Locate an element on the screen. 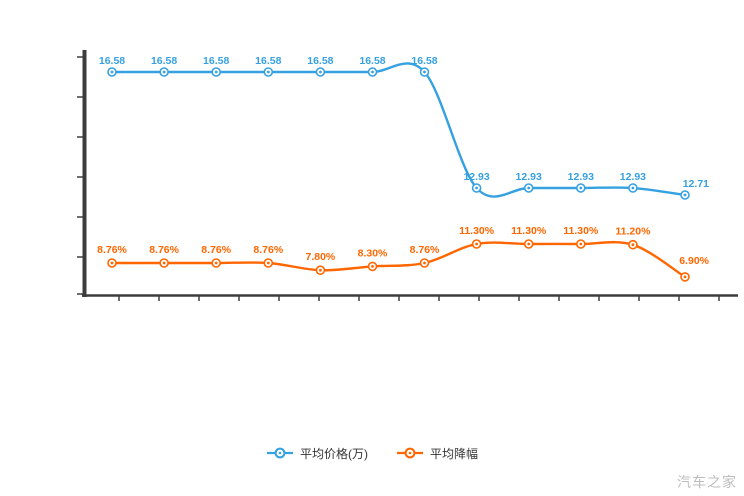  data-point-label: 8.30% is located at coordinates (373, 253).